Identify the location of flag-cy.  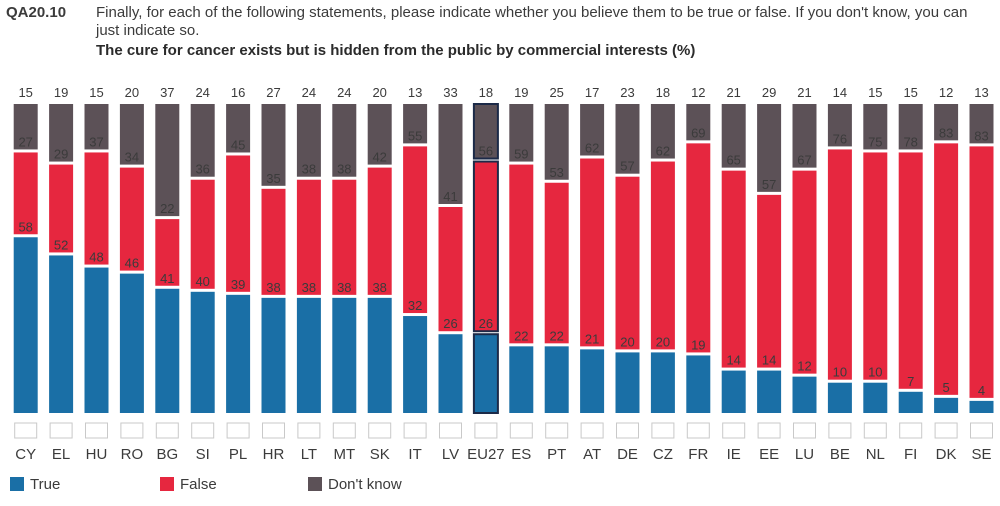
(26, 430).